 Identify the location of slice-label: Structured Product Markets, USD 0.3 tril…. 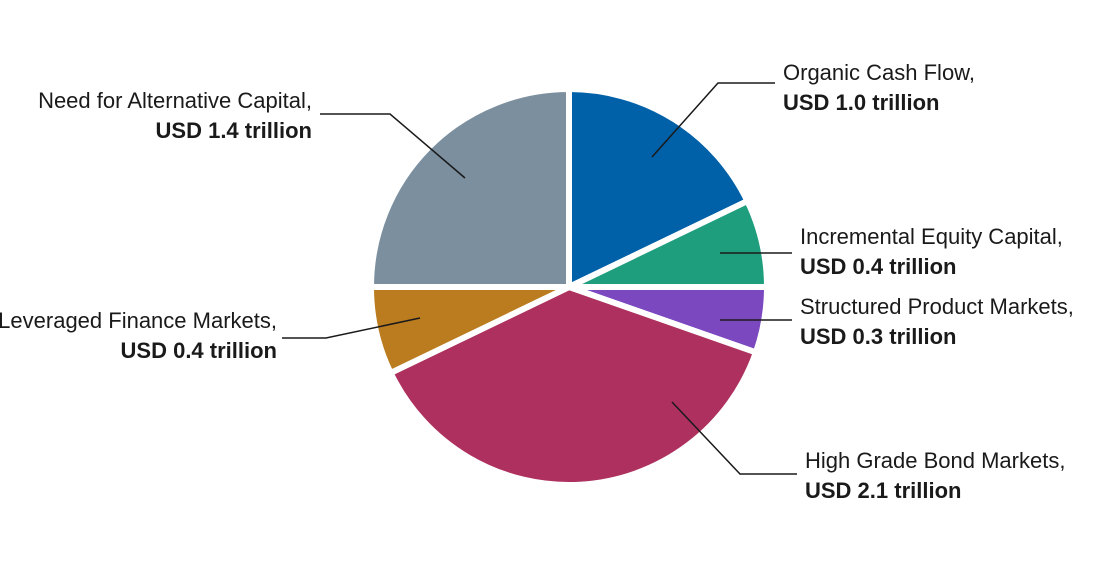
(942, 322).